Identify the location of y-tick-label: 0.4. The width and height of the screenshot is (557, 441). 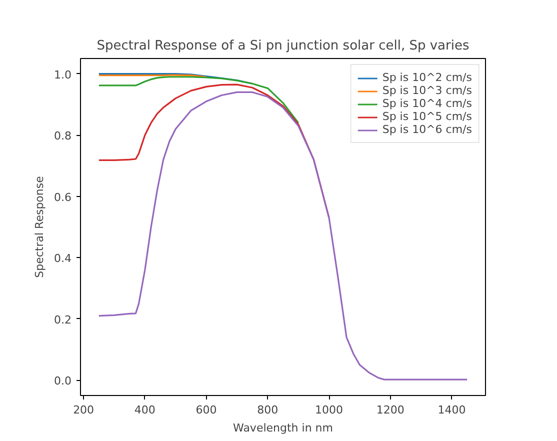
(63, 259).